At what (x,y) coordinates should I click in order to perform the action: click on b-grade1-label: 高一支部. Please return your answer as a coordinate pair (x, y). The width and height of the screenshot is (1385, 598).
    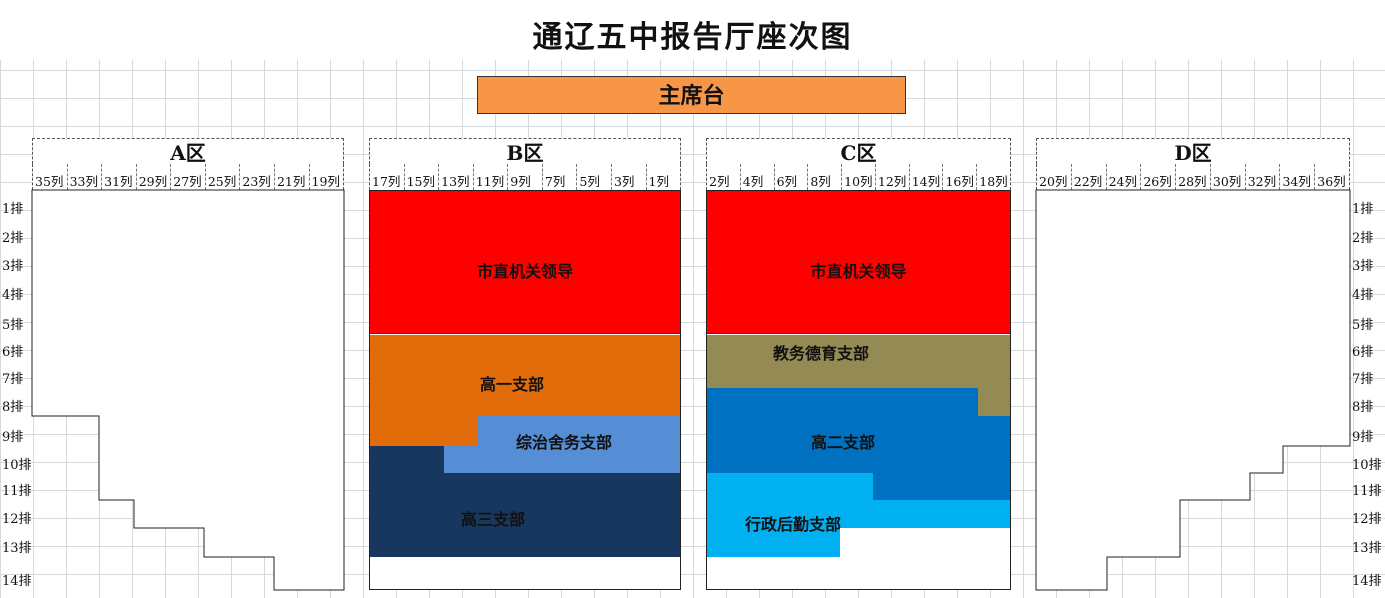
    Looking at the image, I should click on (512, 384).